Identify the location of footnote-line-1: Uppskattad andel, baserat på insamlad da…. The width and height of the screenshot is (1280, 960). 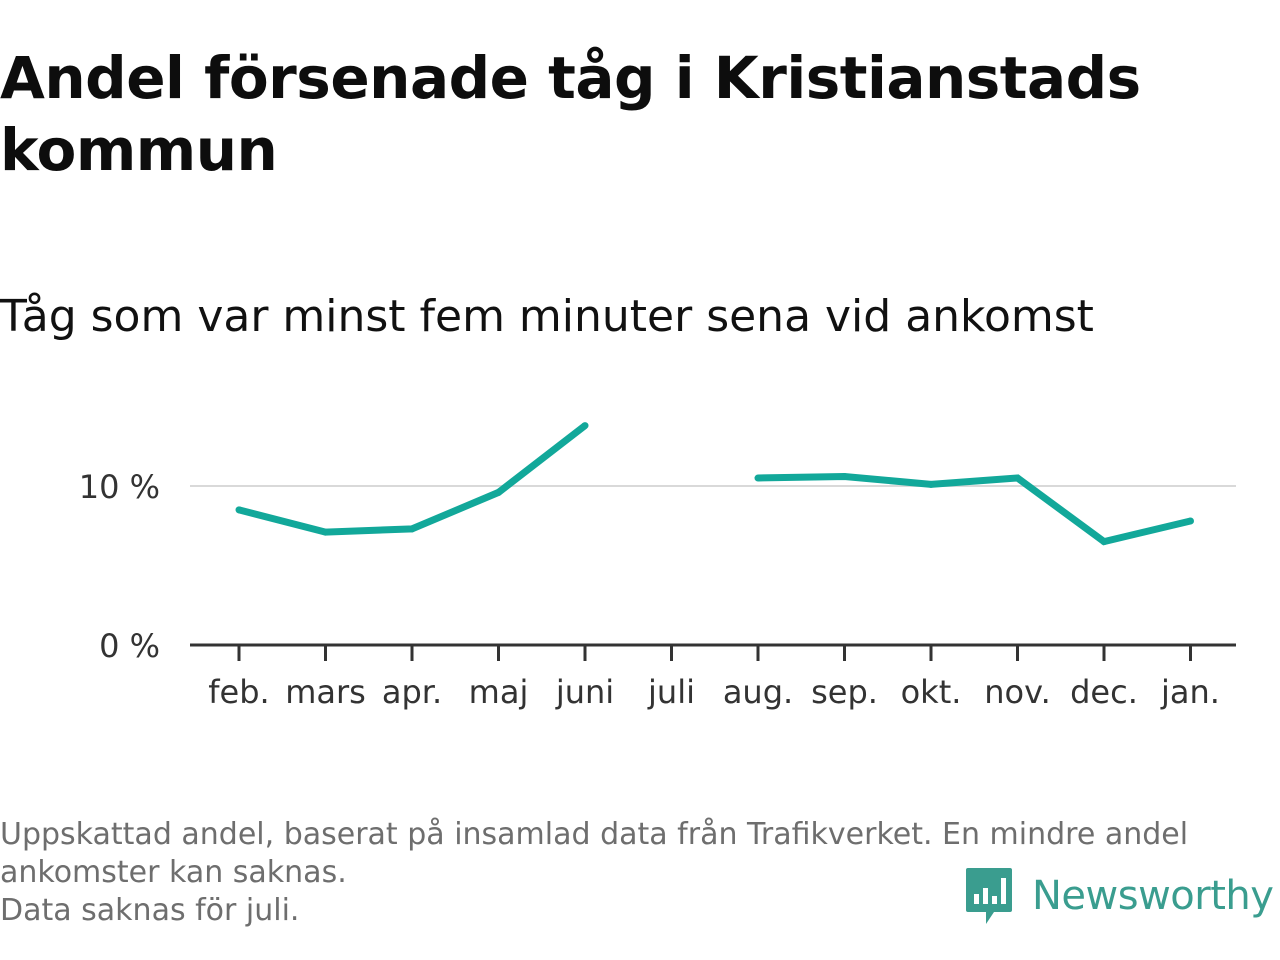
(594, 834).